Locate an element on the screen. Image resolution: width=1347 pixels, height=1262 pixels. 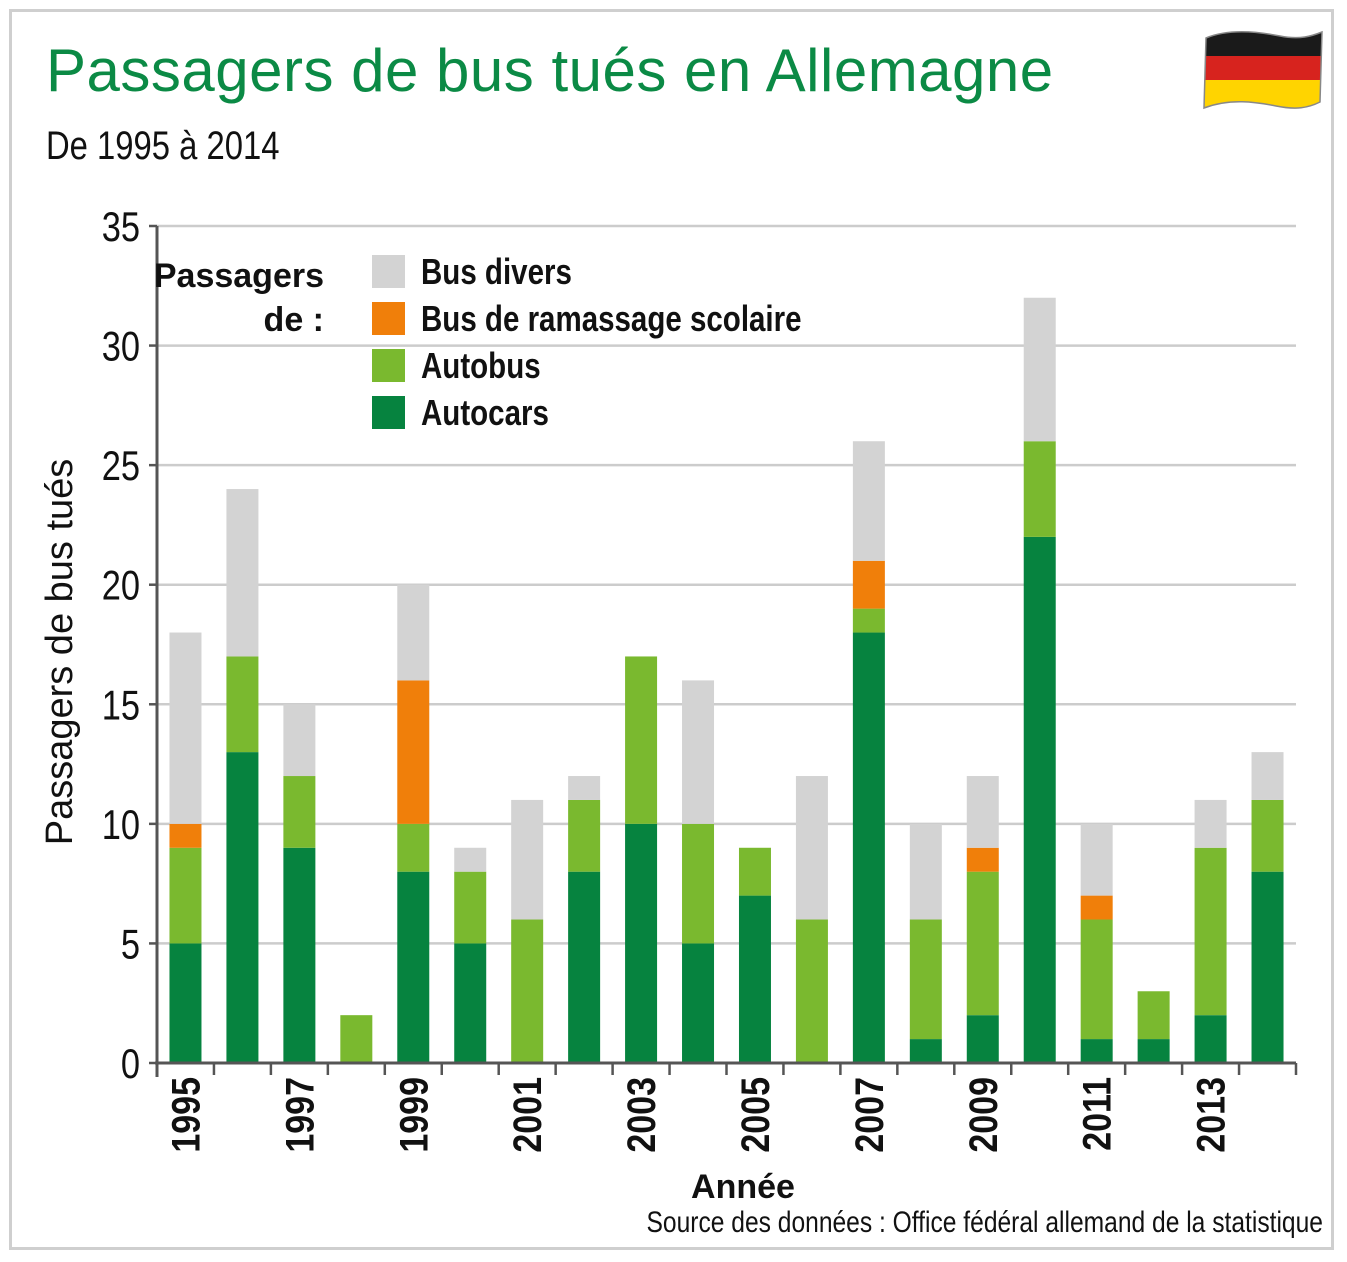
legend-heading-line2: de : is located at coordinates (294, 320).